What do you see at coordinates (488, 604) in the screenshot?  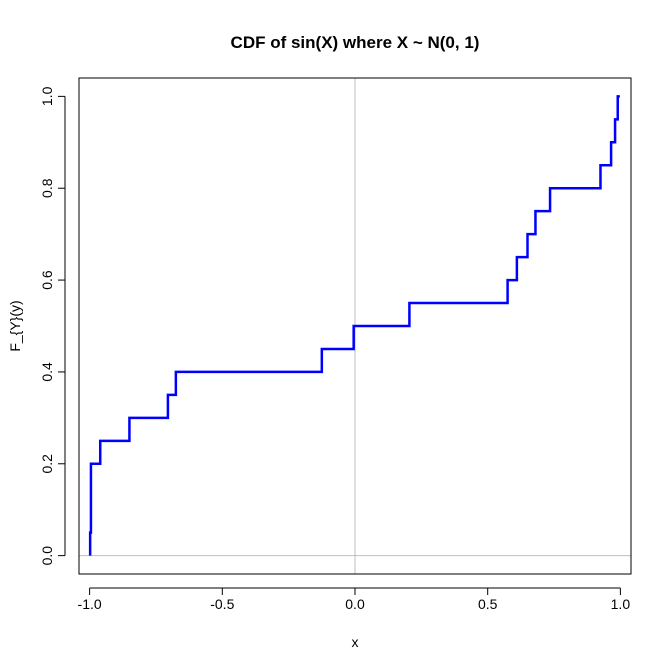 I see `x-tick-label: 0.5` at bounding box center [488, 604].